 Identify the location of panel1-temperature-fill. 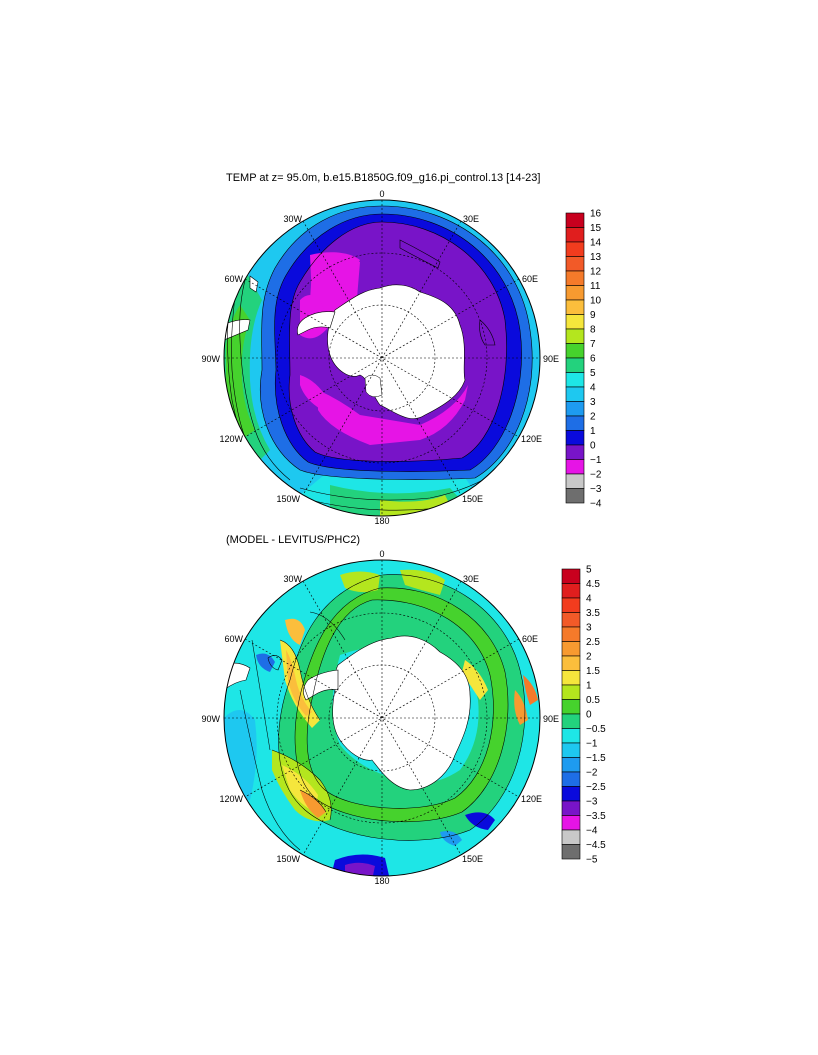
(382, 358).